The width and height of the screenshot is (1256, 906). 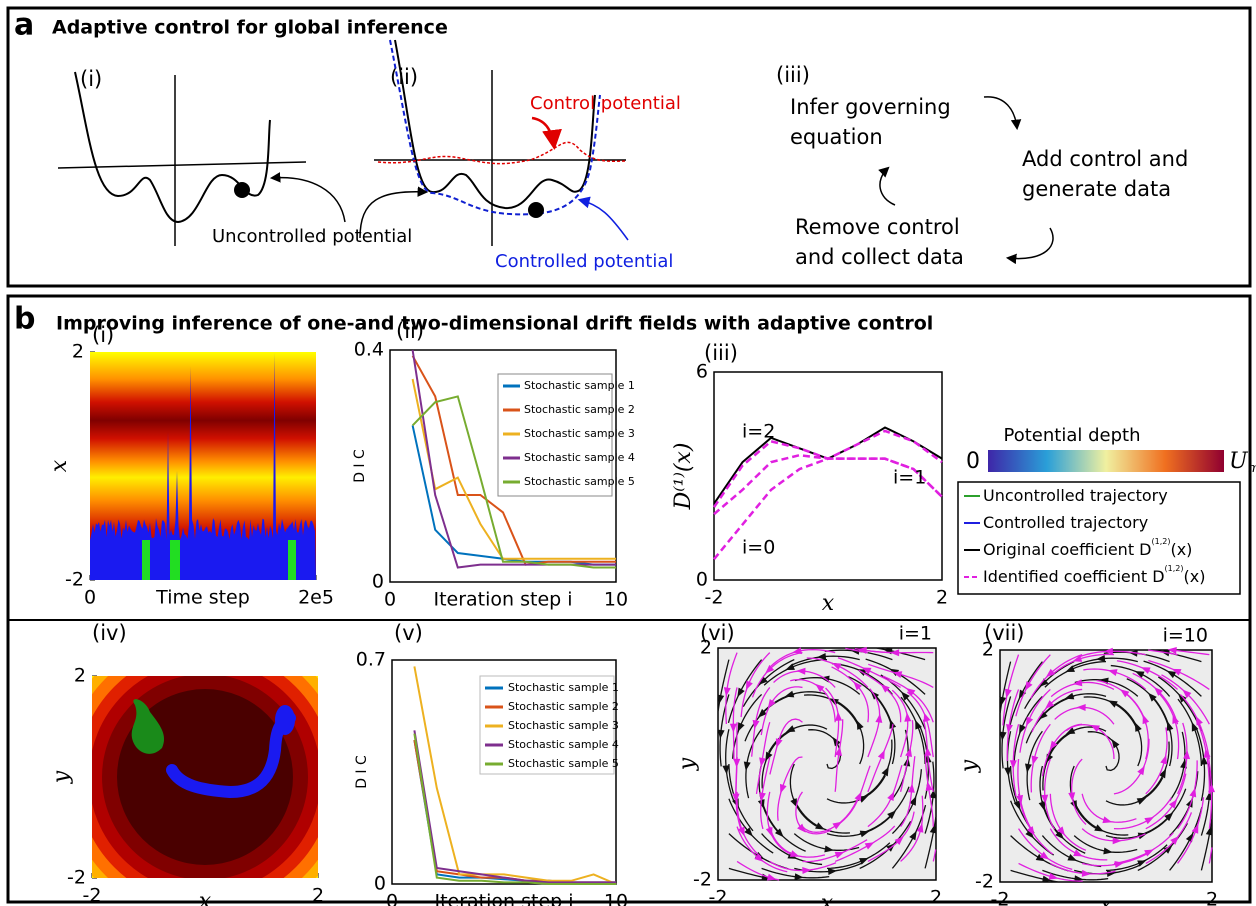 I want to click on cycle-step: and collect data, so click(x=879, y=257).